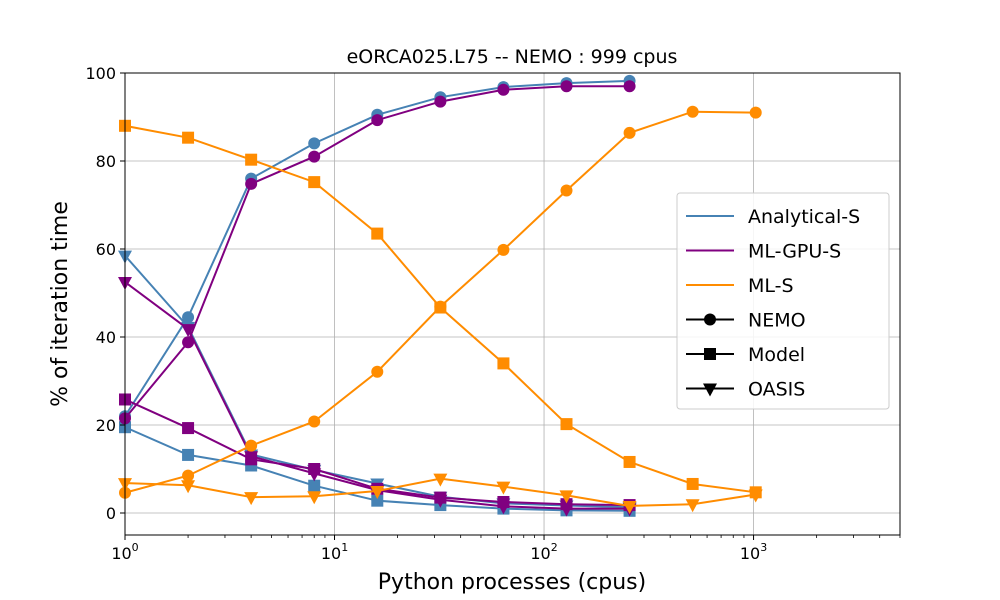  Describe the element at coordinates (111, 513) in the screenshot. I see `y-tick-label: 0` at that location.